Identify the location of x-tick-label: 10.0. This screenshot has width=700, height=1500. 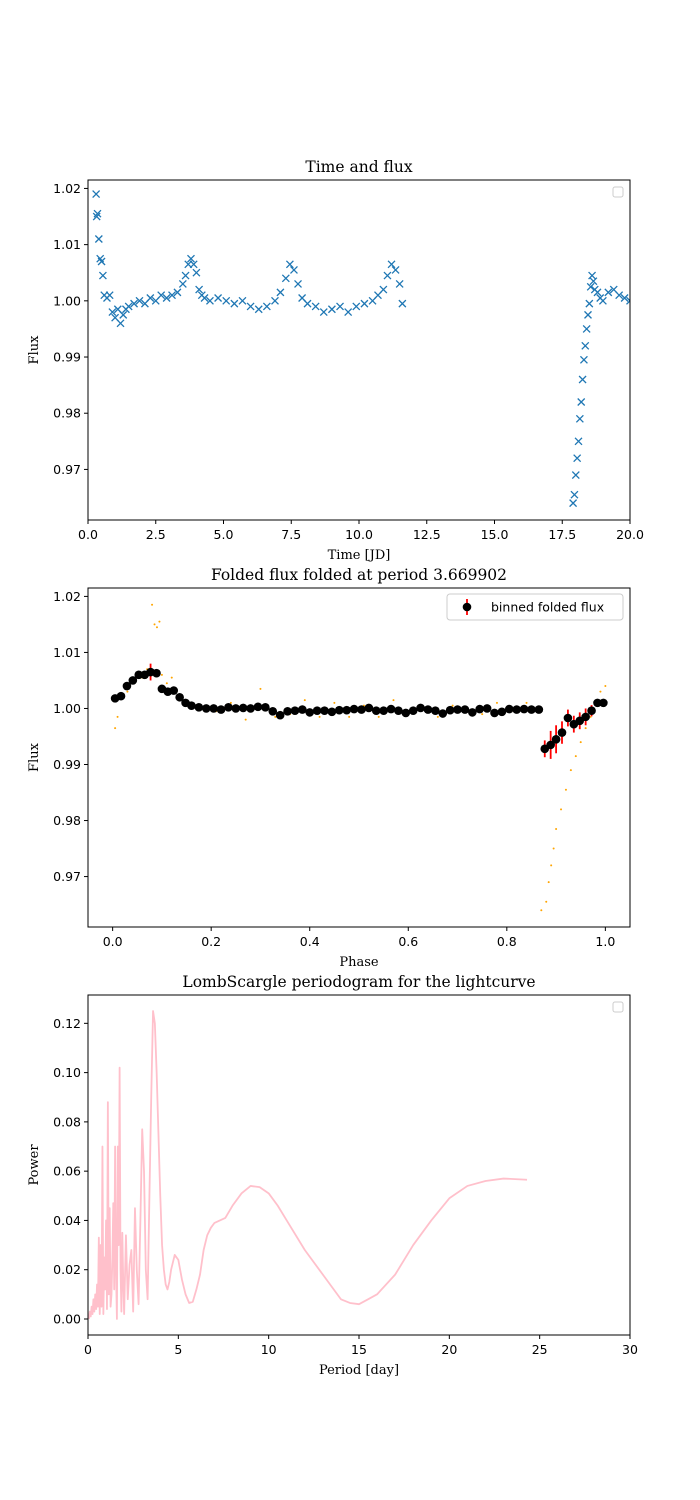
(359, 534).